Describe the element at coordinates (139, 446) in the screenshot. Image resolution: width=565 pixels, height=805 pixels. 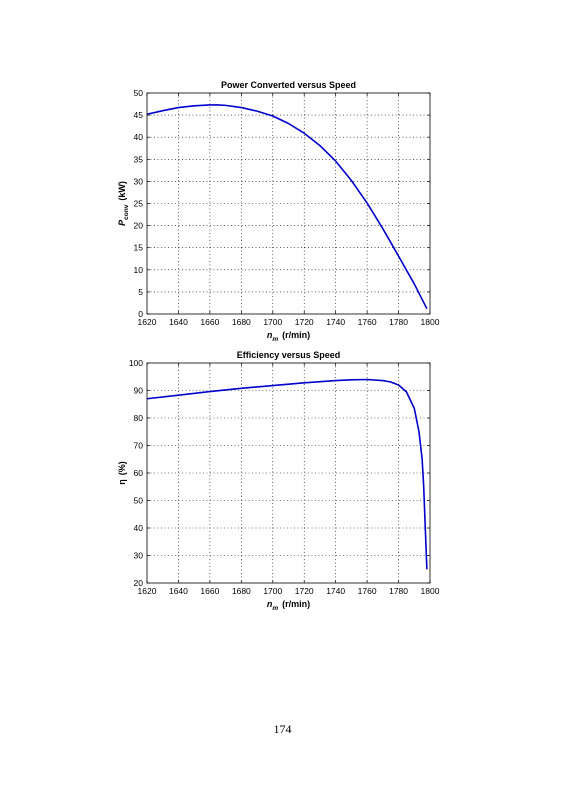
I see `y-tick-label: 70` at that location.